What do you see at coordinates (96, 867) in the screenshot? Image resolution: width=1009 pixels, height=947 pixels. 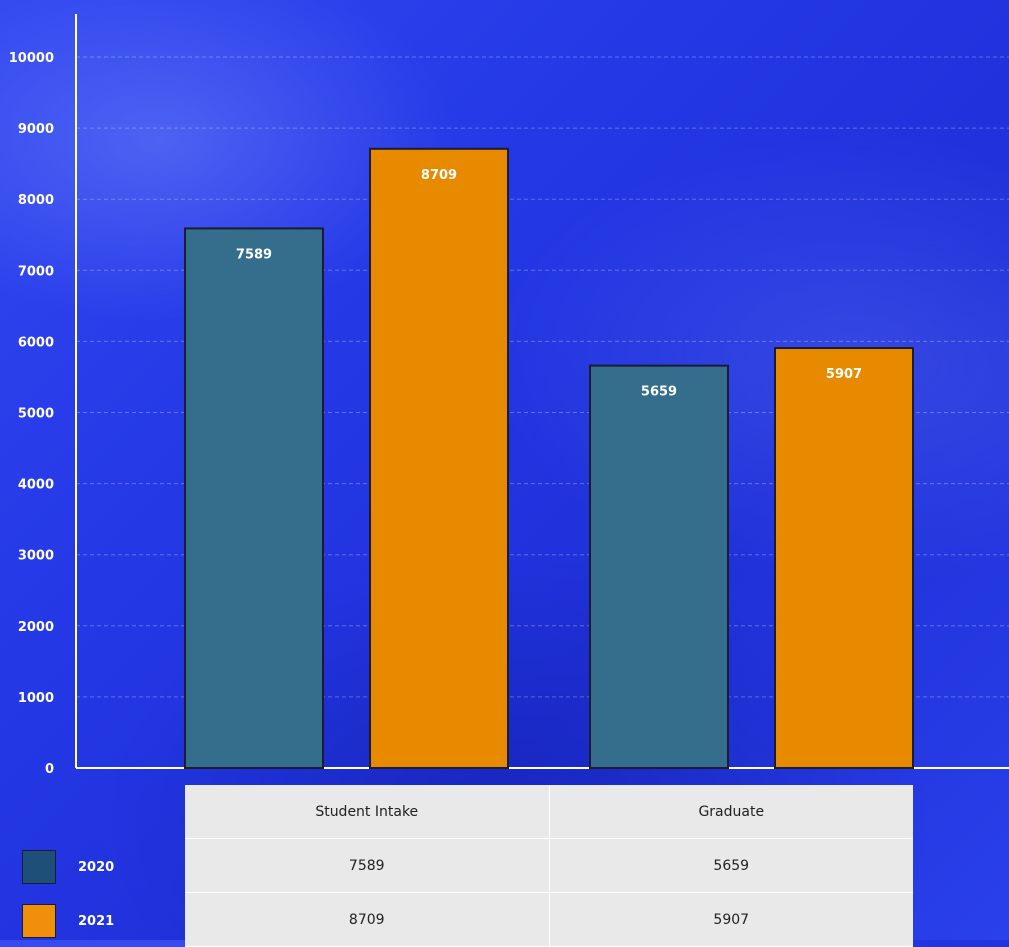 I see `legend-label-2020: 2020` at bounding box center [96, 867].